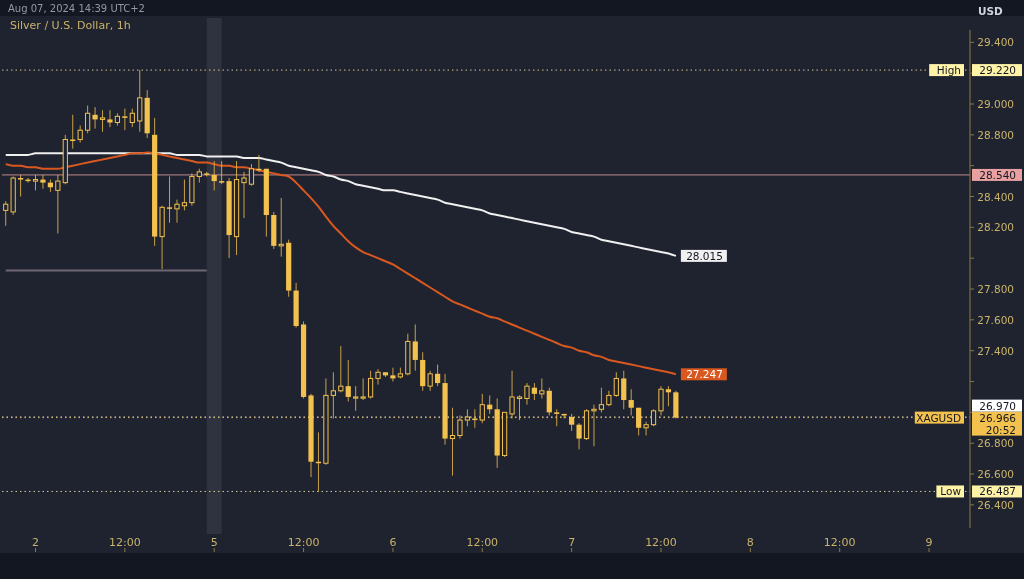  I want to click on x-tick-label: 7, so click(572, 542).